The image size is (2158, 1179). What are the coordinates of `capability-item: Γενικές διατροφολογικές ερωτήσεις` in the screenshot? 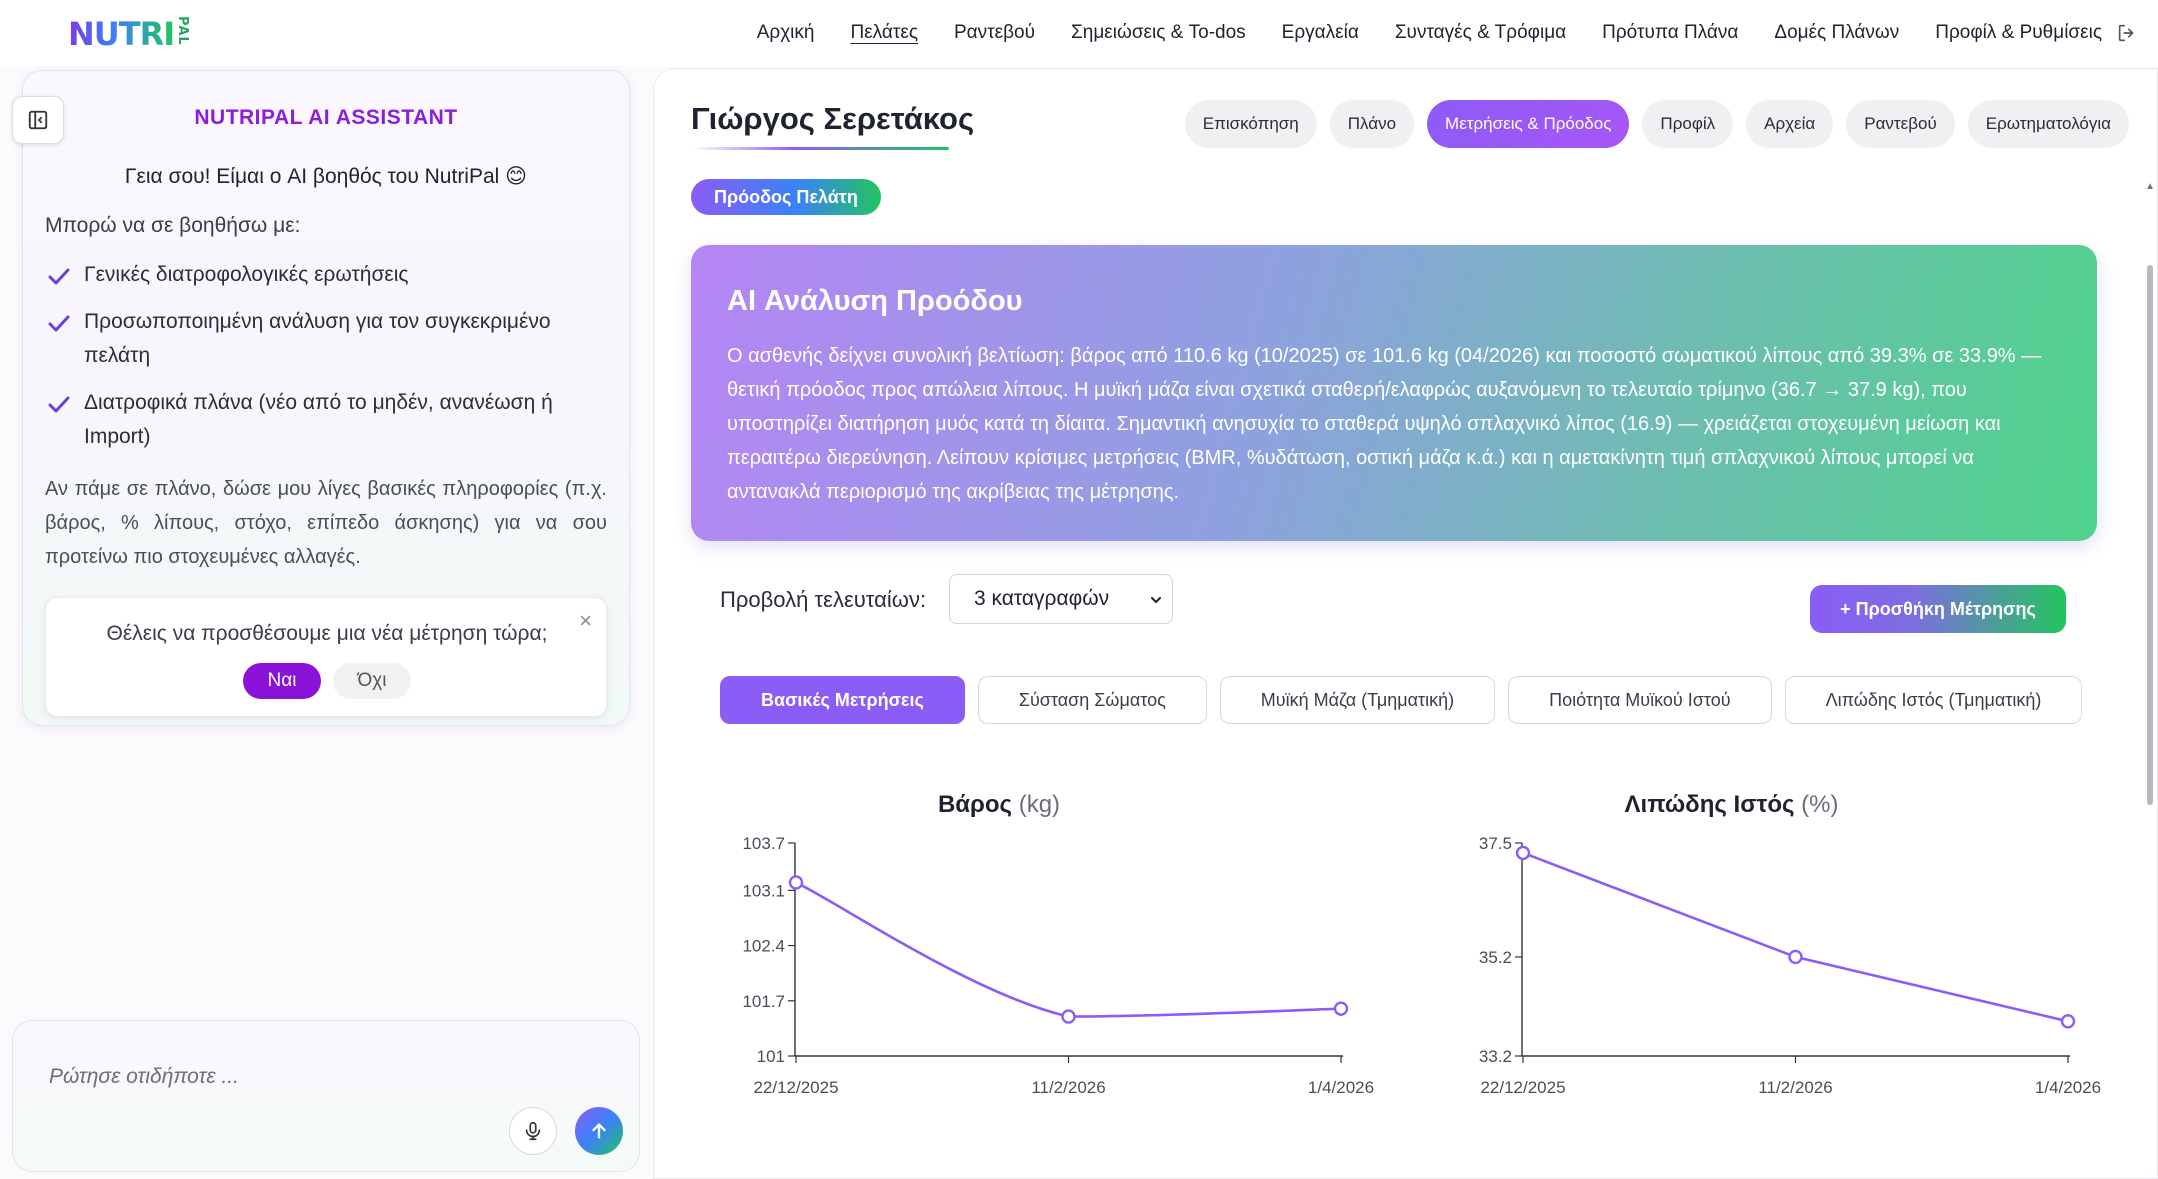 It's located at (325, 275).